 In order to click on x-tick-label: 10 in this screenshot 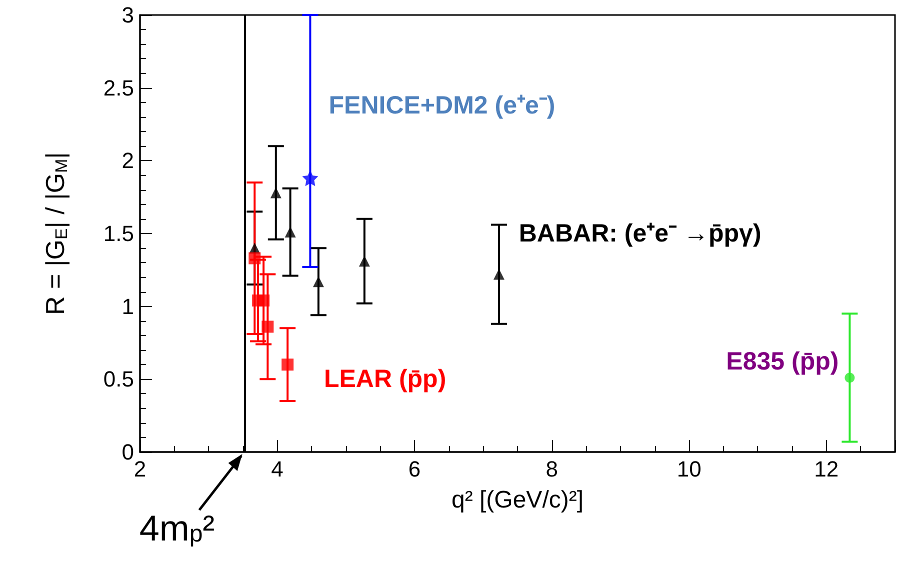, I will do `click(689, 469)`.